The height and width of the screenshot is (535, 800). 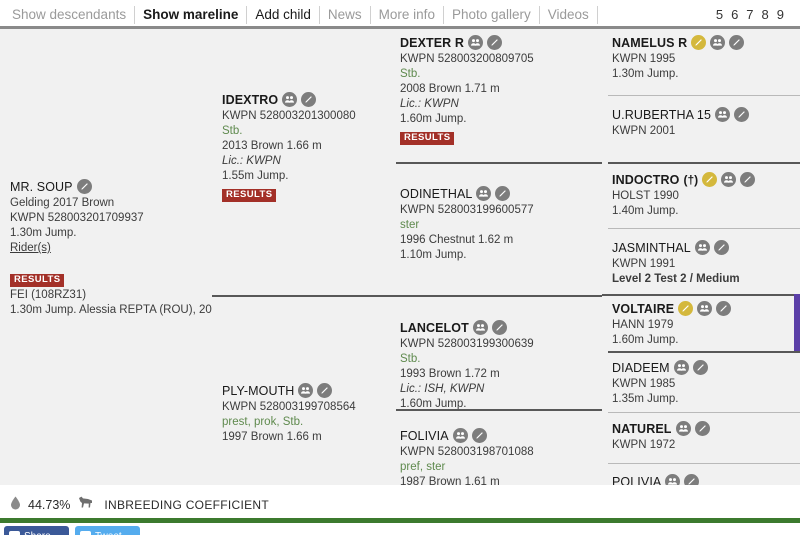 I want to click on gen3-2-license: Lic.: ISH, KWPN, so click(x=442, y=389).